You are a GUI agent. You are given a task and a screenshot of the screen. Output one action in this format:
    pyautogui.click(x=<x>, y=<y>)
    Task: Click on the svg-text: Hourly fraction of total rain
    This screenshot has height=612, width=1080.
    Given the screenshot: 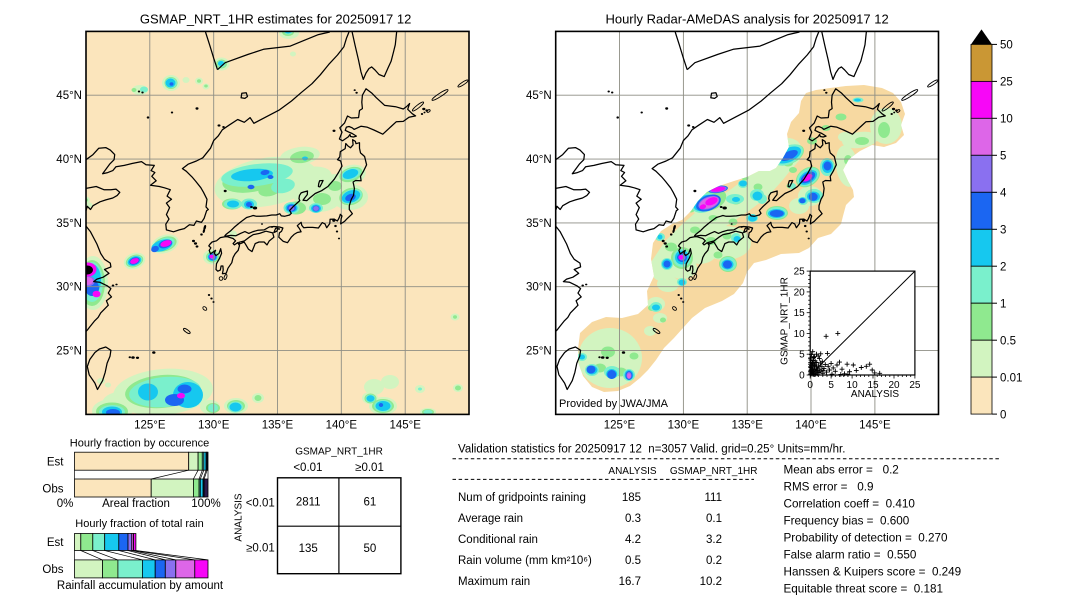 What is the action you would take?
    pyautogui.click(x=139, y=524)
    